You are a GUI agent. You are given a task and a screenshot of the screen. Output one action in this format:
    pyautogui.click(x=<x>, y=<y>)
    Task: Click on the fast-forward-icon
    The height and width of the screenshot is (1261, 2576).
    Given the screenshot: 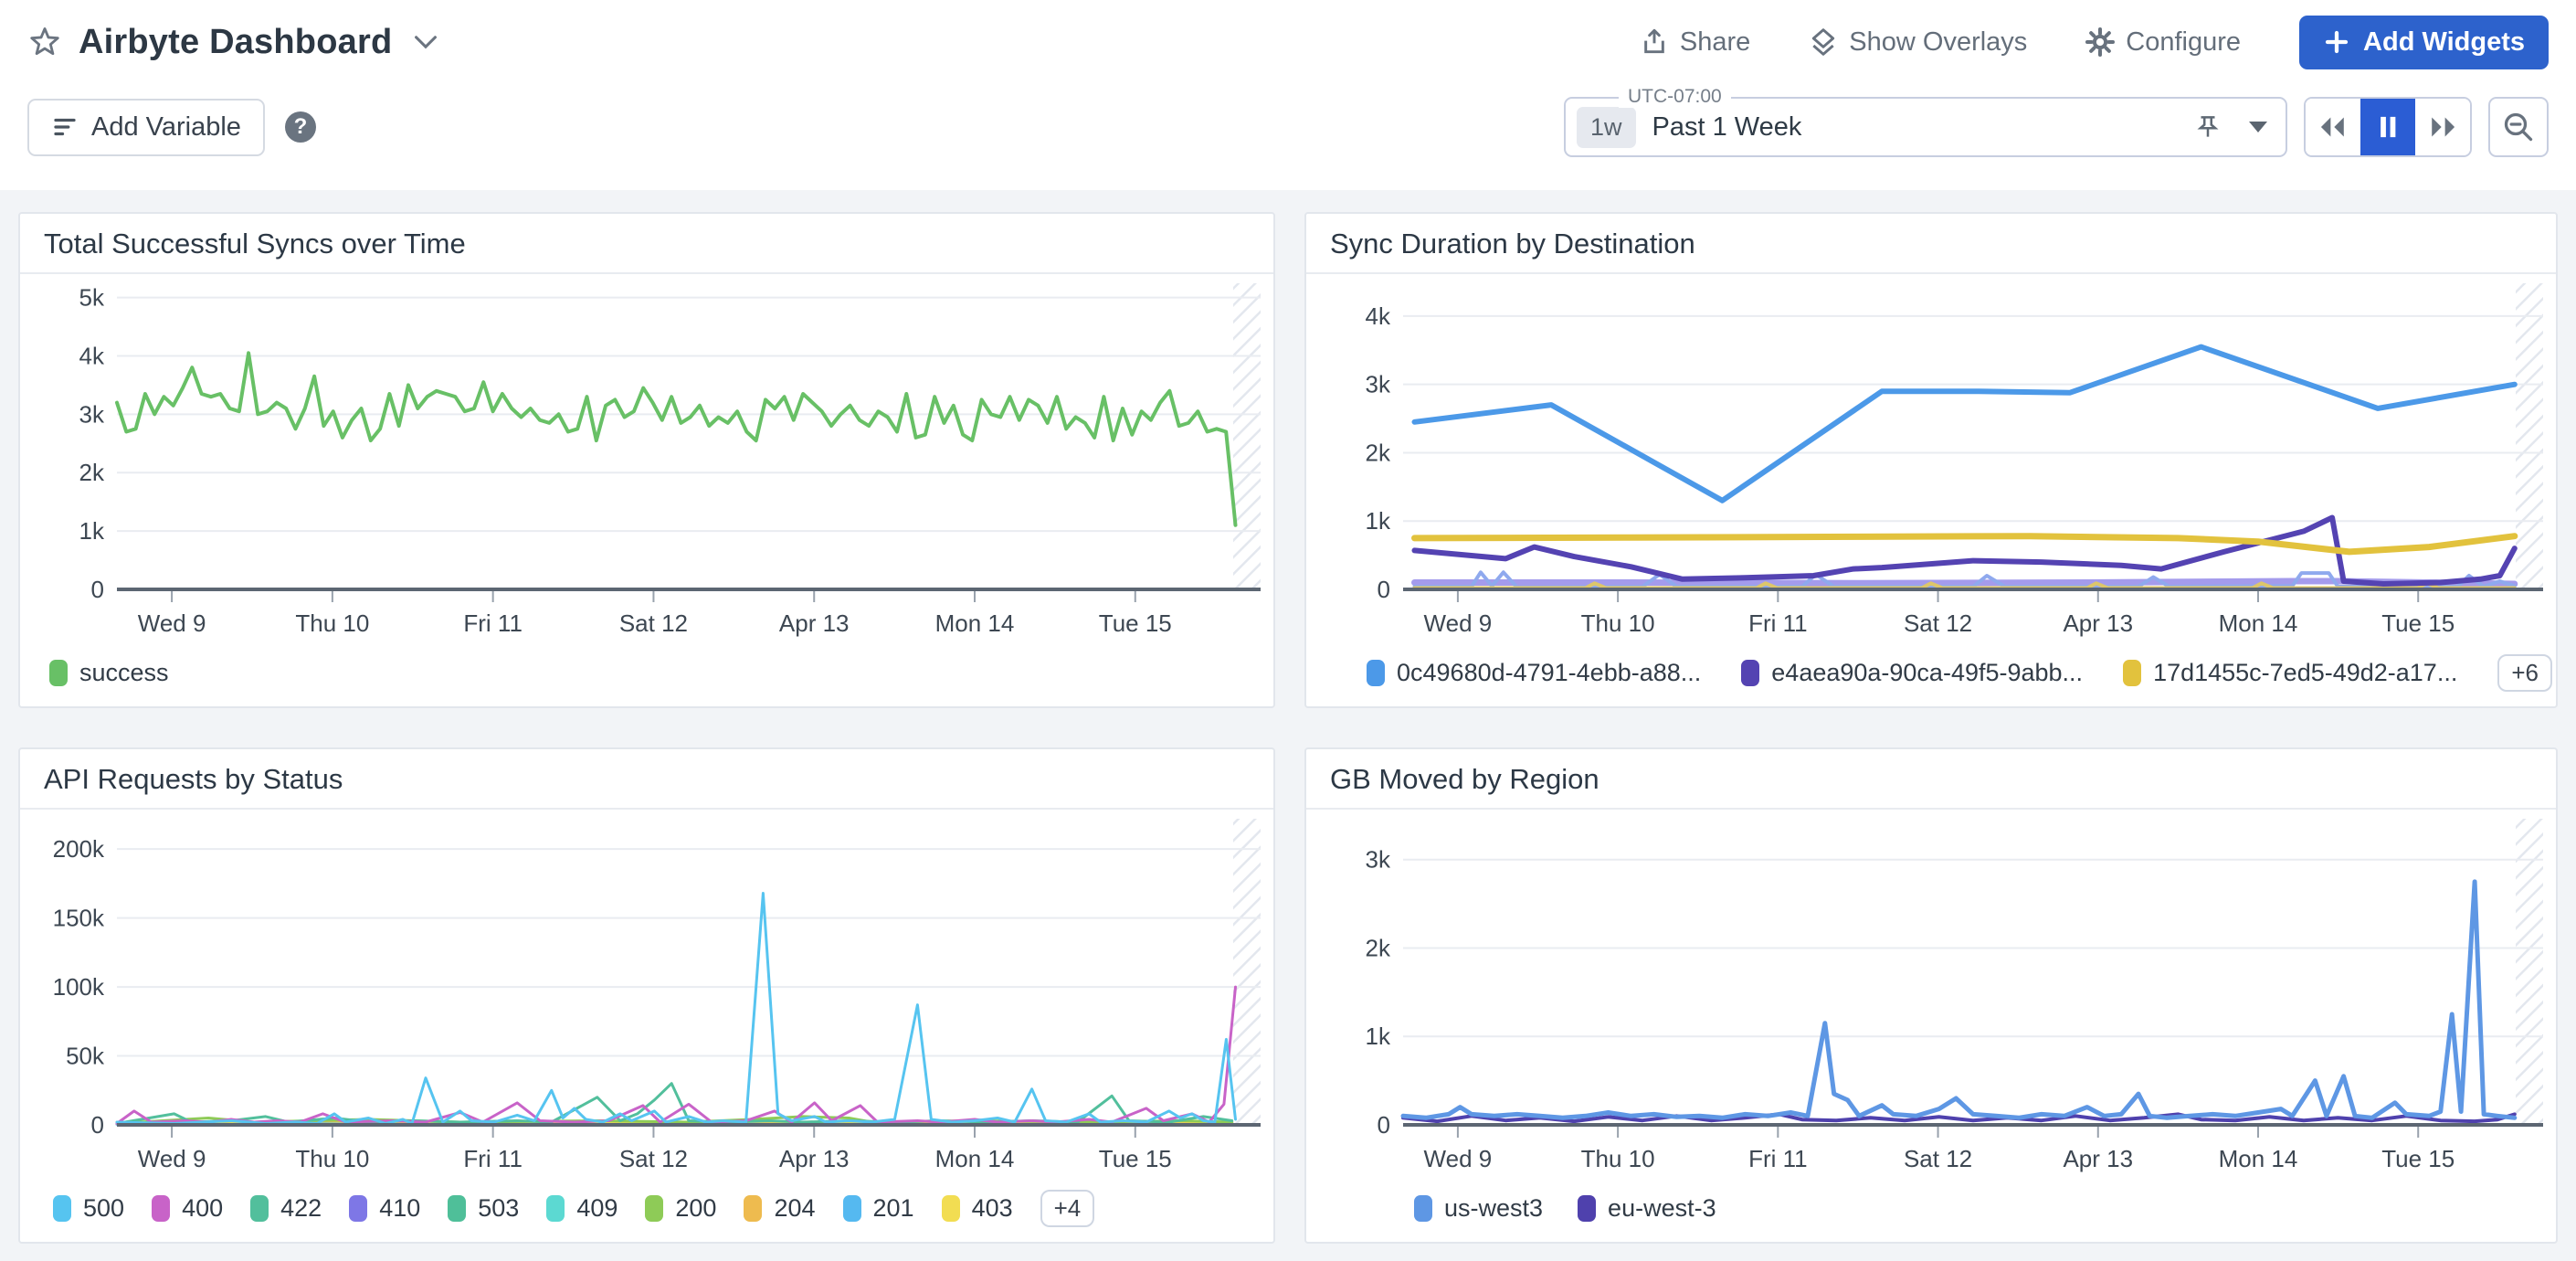 What is the action you would take?
    pyautogui.click(x=2443, y=127)
    